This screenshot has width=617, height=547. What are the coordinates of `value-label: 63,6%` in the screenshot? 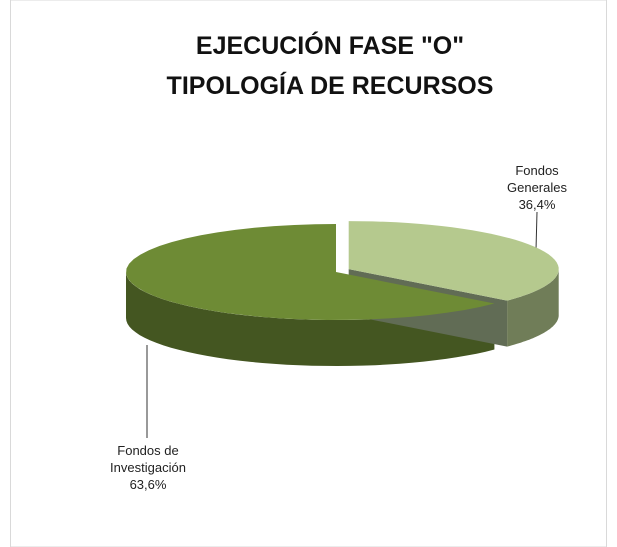 It's located at (148, 484).